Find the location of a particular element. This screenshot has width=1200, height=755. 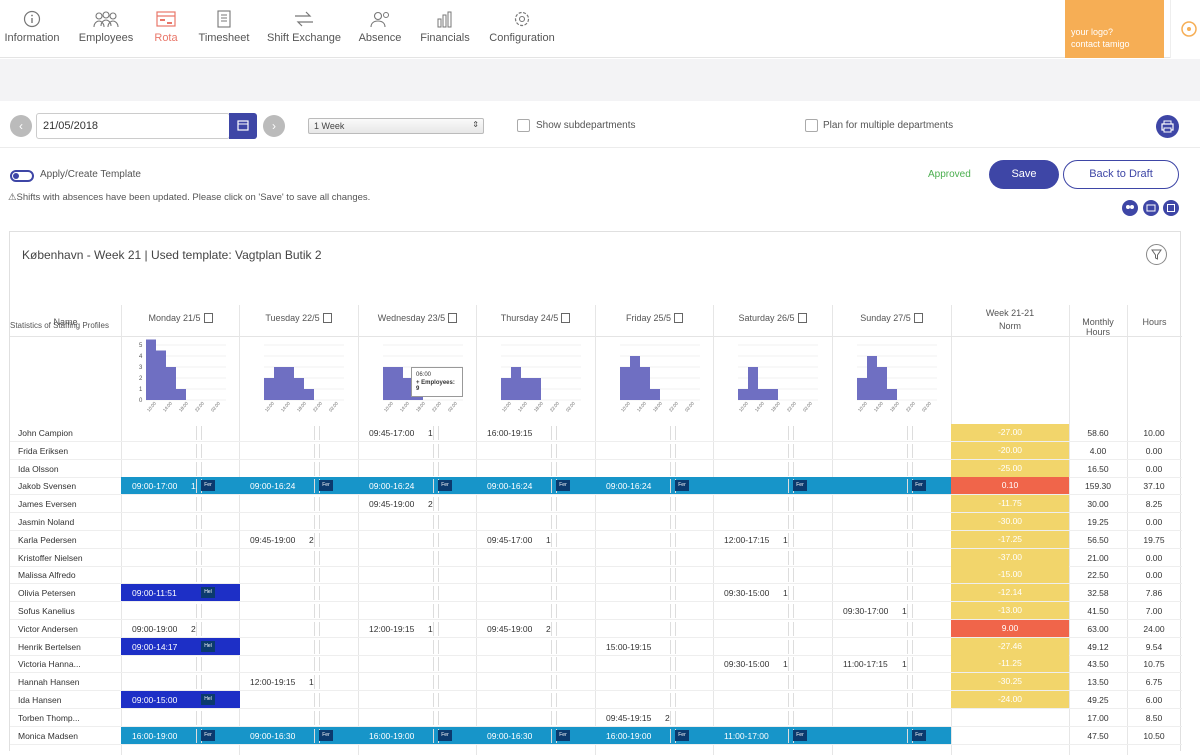

shift-time: 15:00-19:15 is located at coordinates (629, 646).